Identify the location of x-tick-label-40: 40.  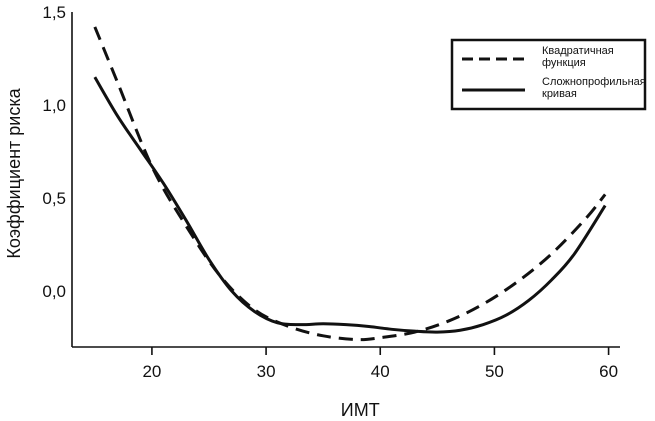
(380, 371).